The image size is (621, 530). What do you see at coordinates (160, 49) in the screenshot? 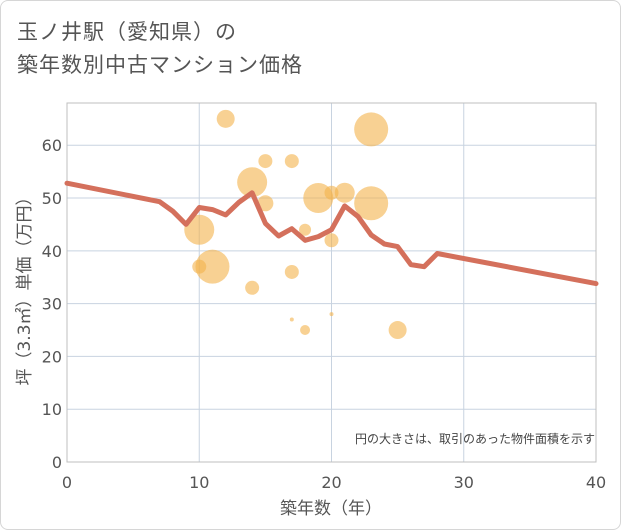
I see `chart-title: 玉ノ井駅（愛知県）の 築年数別中古マンション価格` at bounding box center [160, 49].